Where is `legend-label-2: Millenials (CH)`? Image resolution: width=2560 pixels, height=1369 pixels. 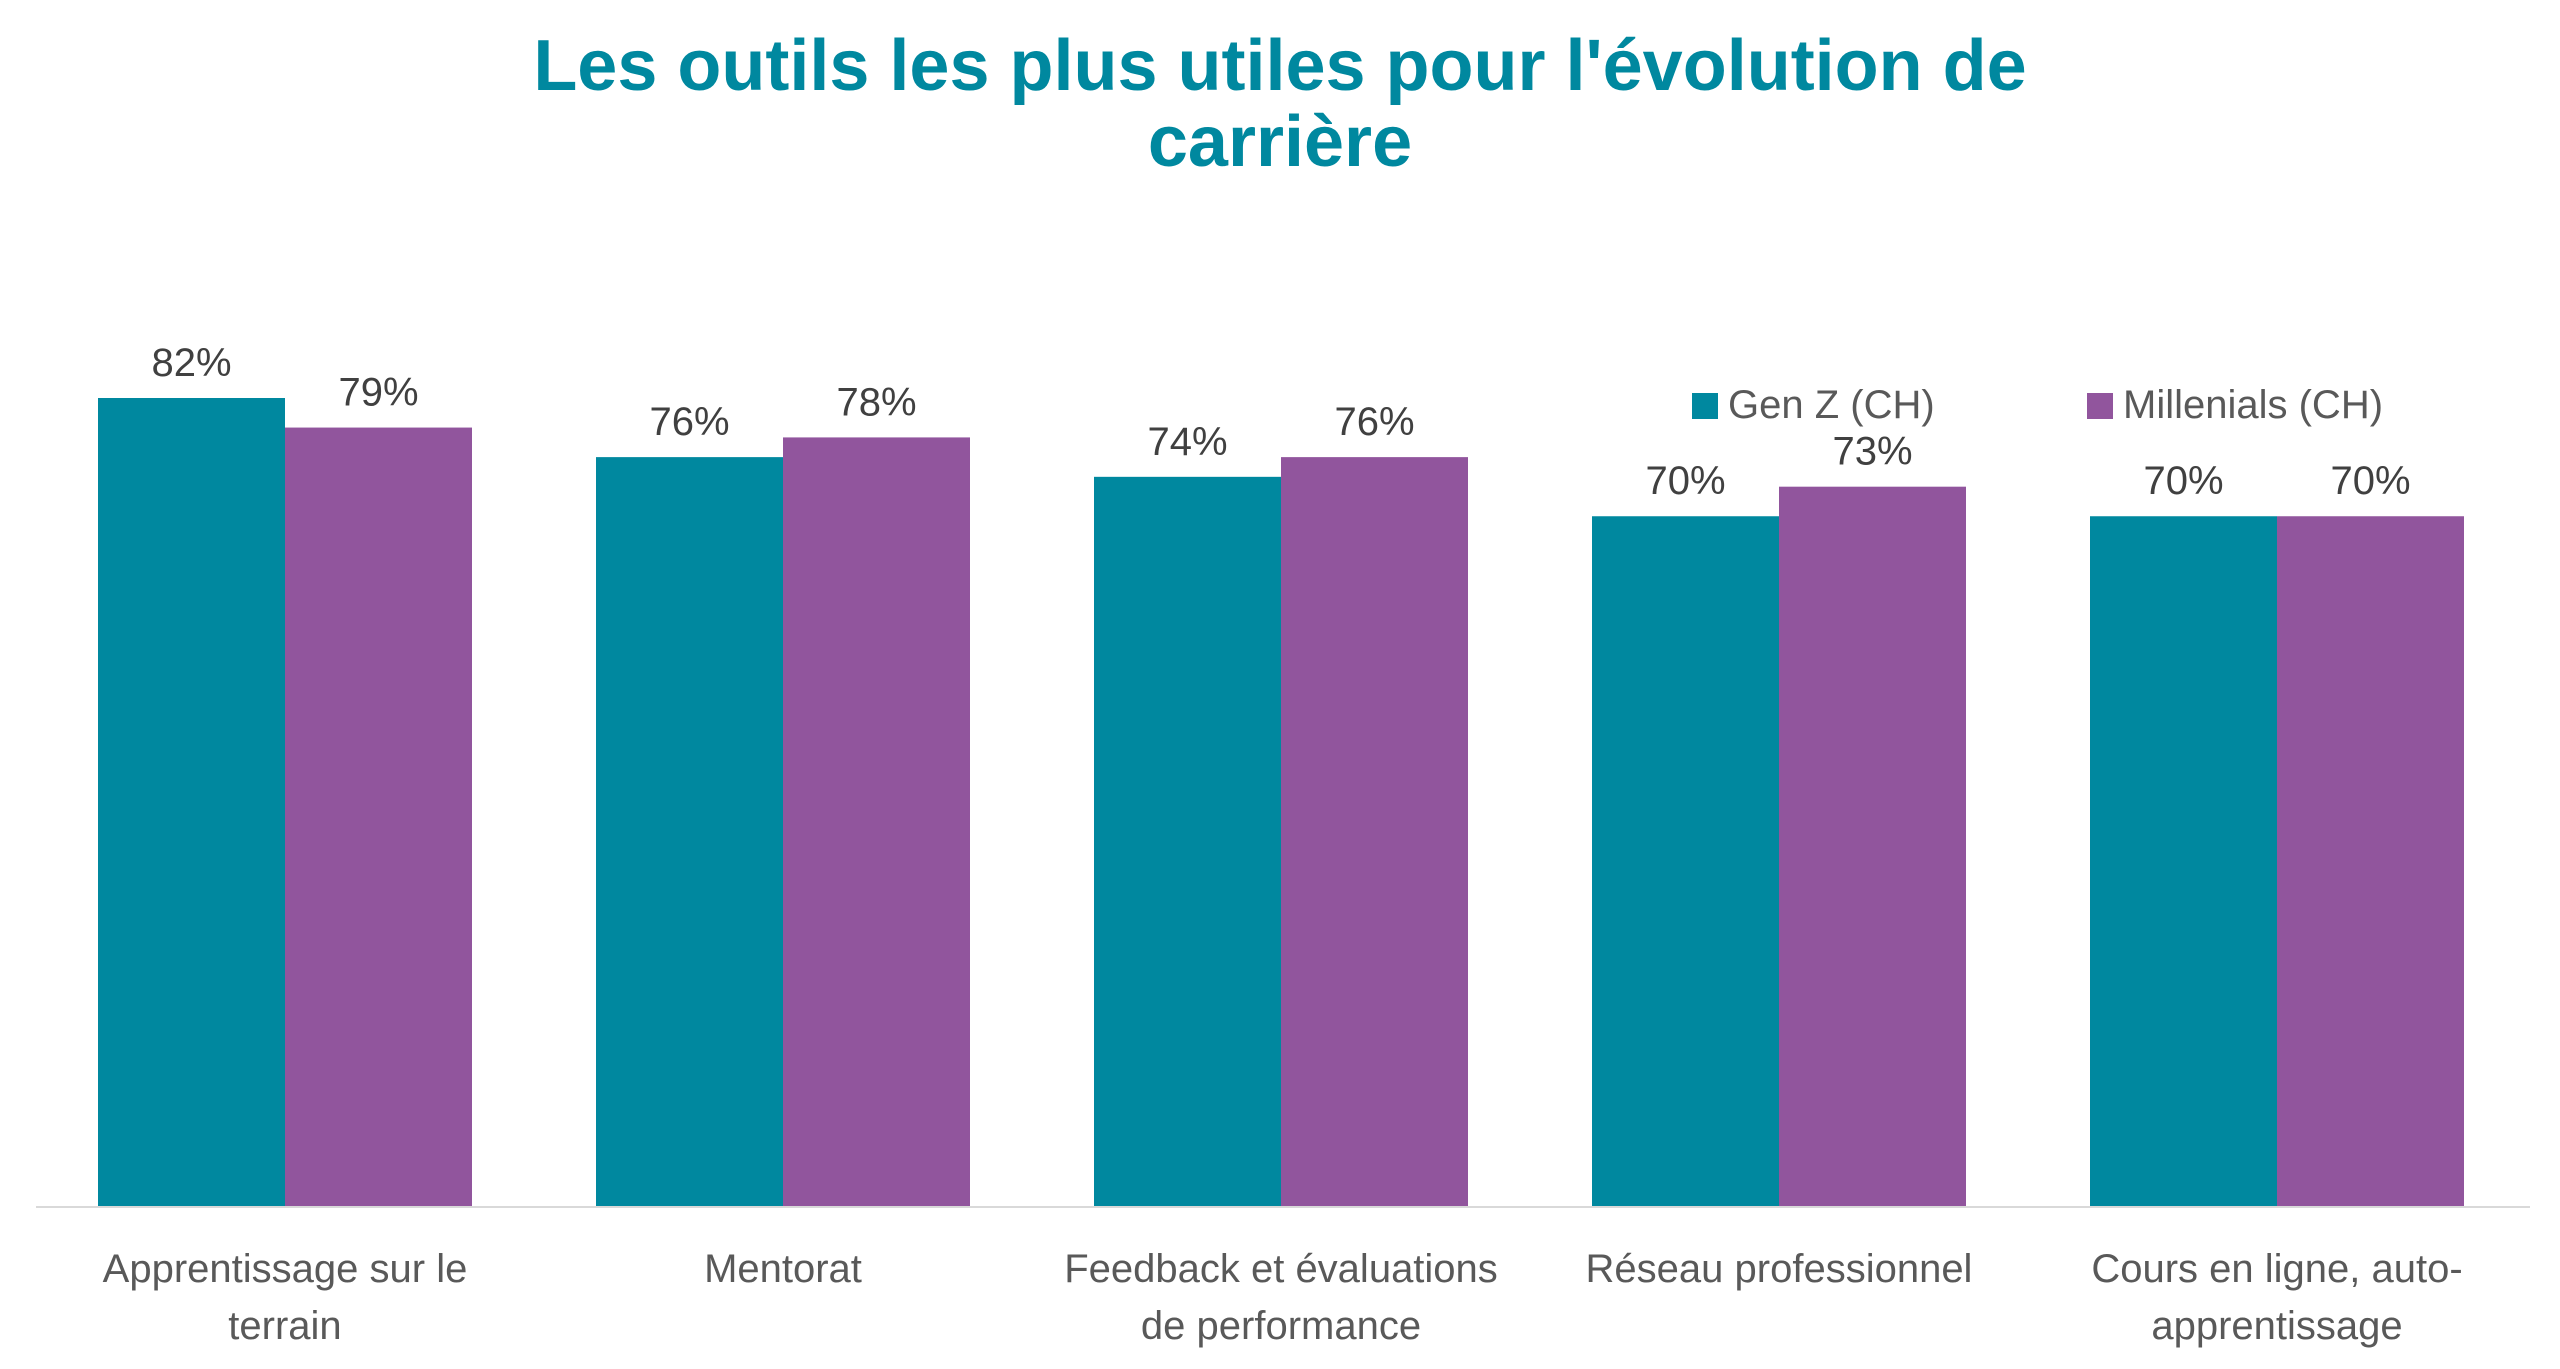
legend-label-2: Millenials (CH) is located at coordinates (2253, 405).